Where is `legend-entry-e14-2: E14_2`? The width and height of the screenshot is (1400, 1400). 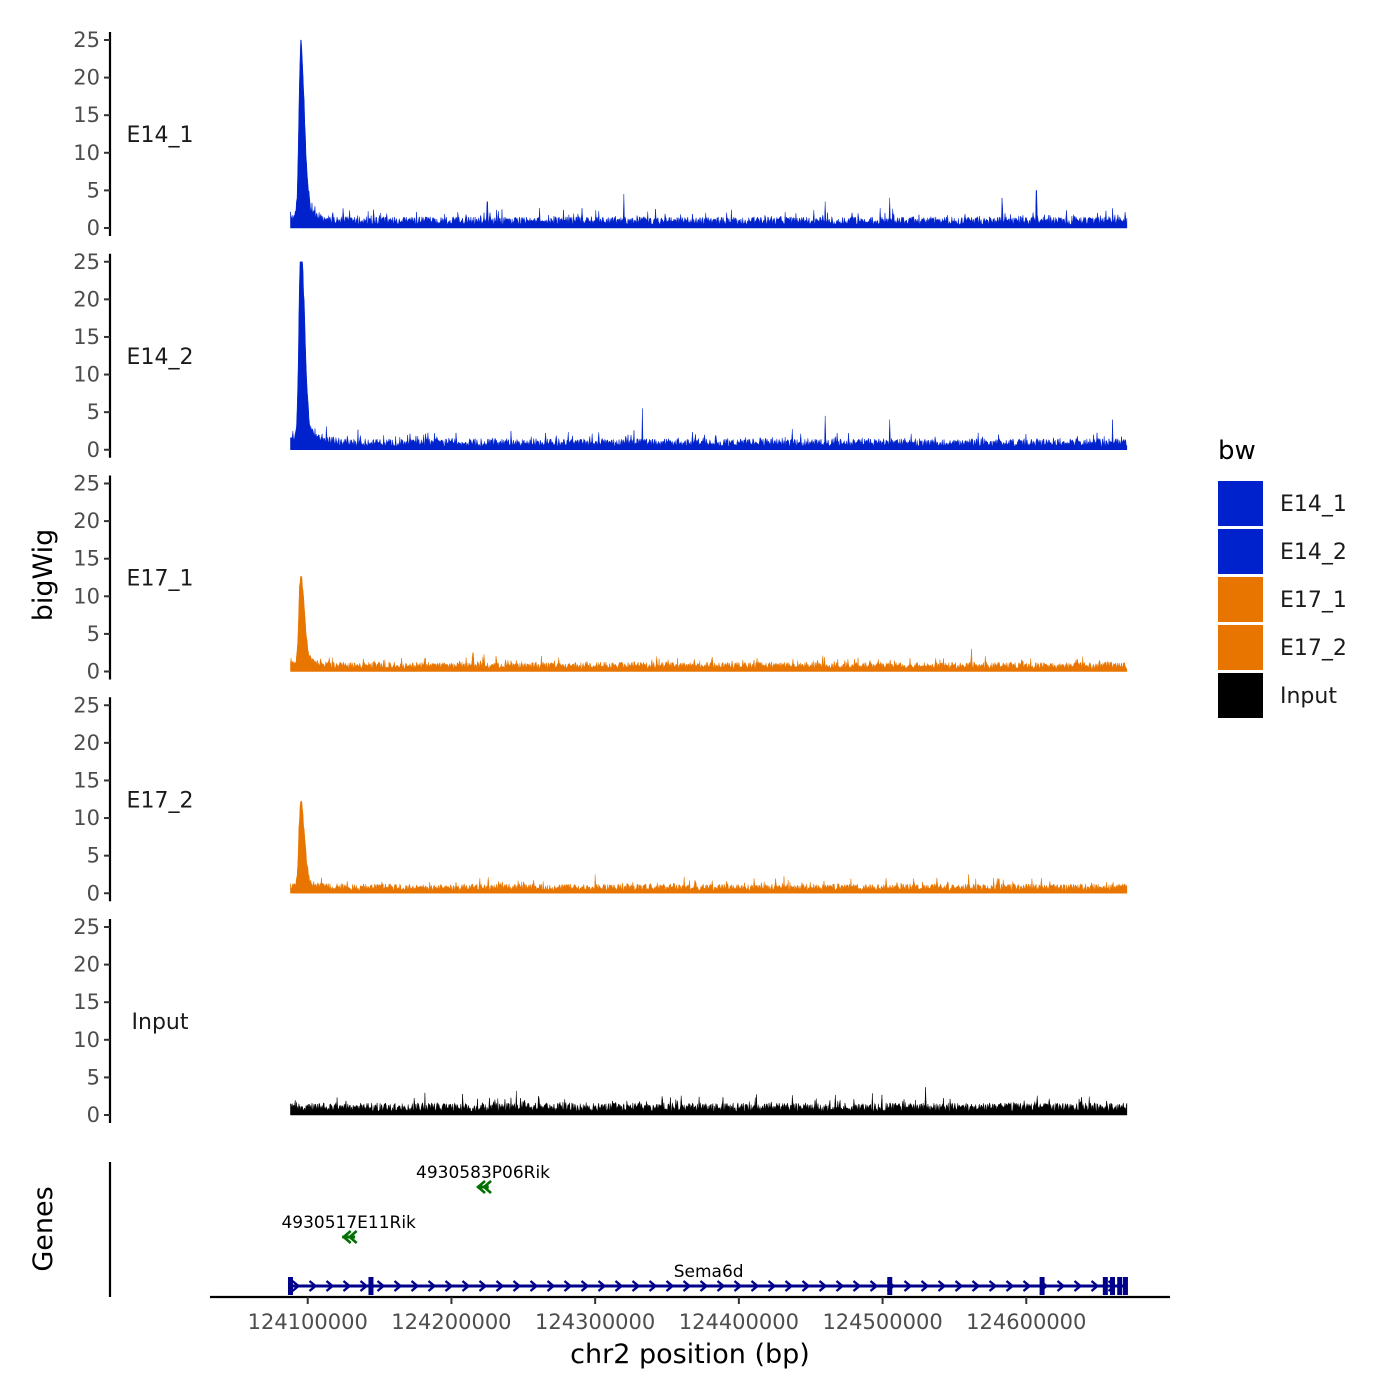 legend-entry-e14-2: E14_2 is located at coordinates (1282, 551).